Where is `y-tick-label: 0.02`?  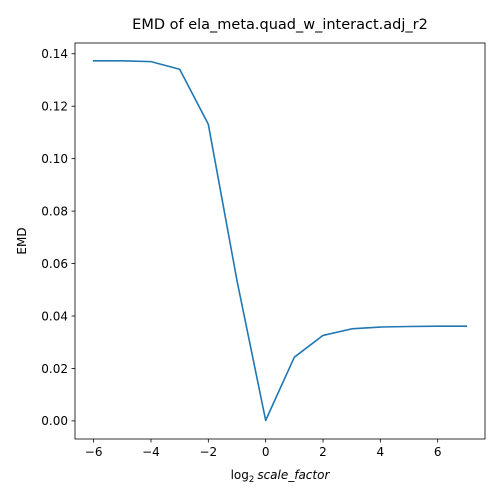
y-tick-label: 0.02 is located at coordinates (54, 369).